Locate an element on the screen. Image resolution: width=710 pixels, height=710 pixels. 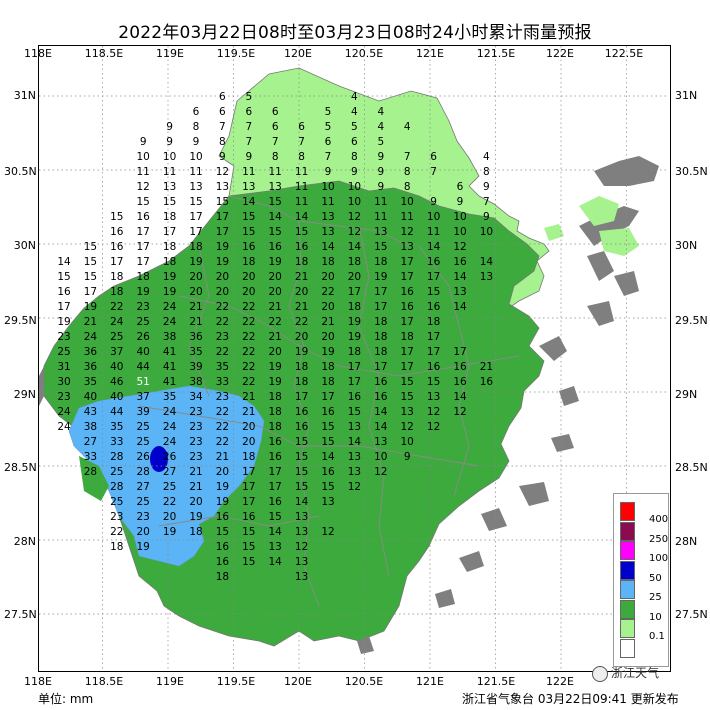
rainfall-value: 5 is located at coordinates (328, 112).